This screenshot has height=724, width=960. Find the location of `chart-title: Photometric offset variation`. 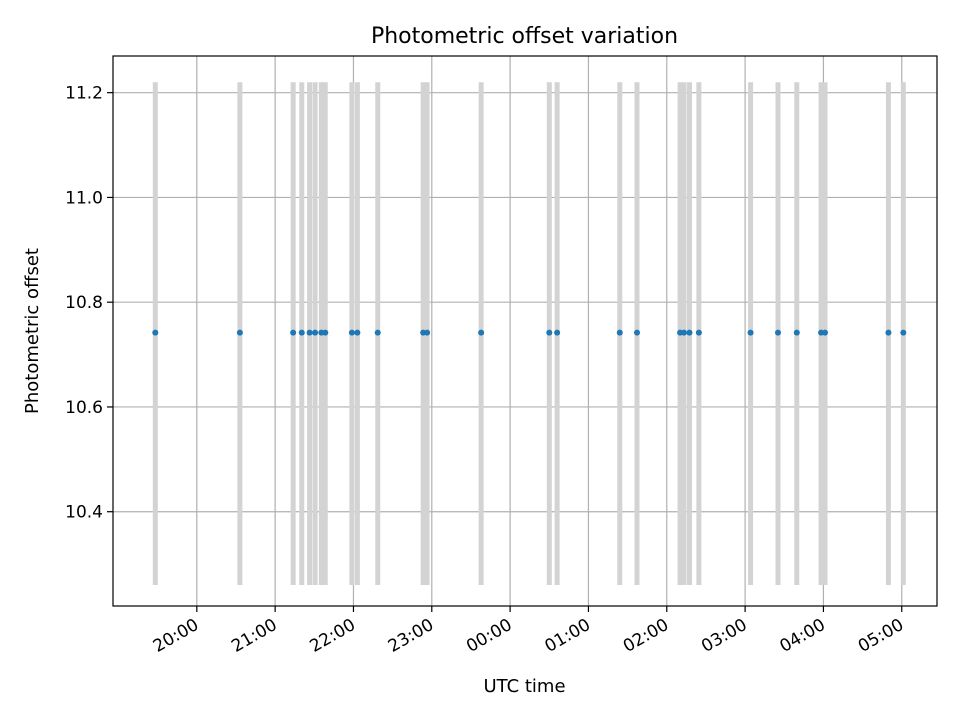

chart-title: Photometric offset variation is located at coordinates (524, 36).